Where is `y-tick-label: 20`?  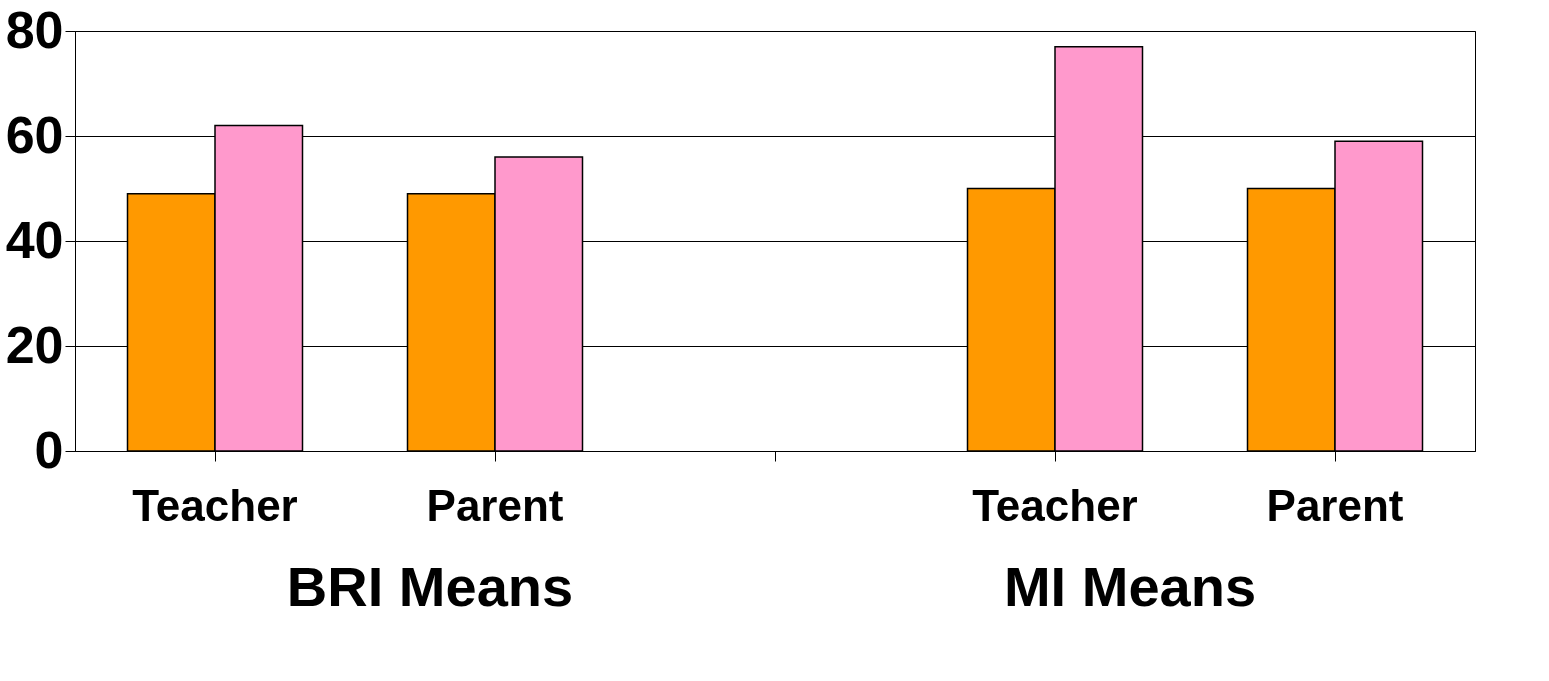
y-tick-label: 20 is located at coordinates (34, 344).